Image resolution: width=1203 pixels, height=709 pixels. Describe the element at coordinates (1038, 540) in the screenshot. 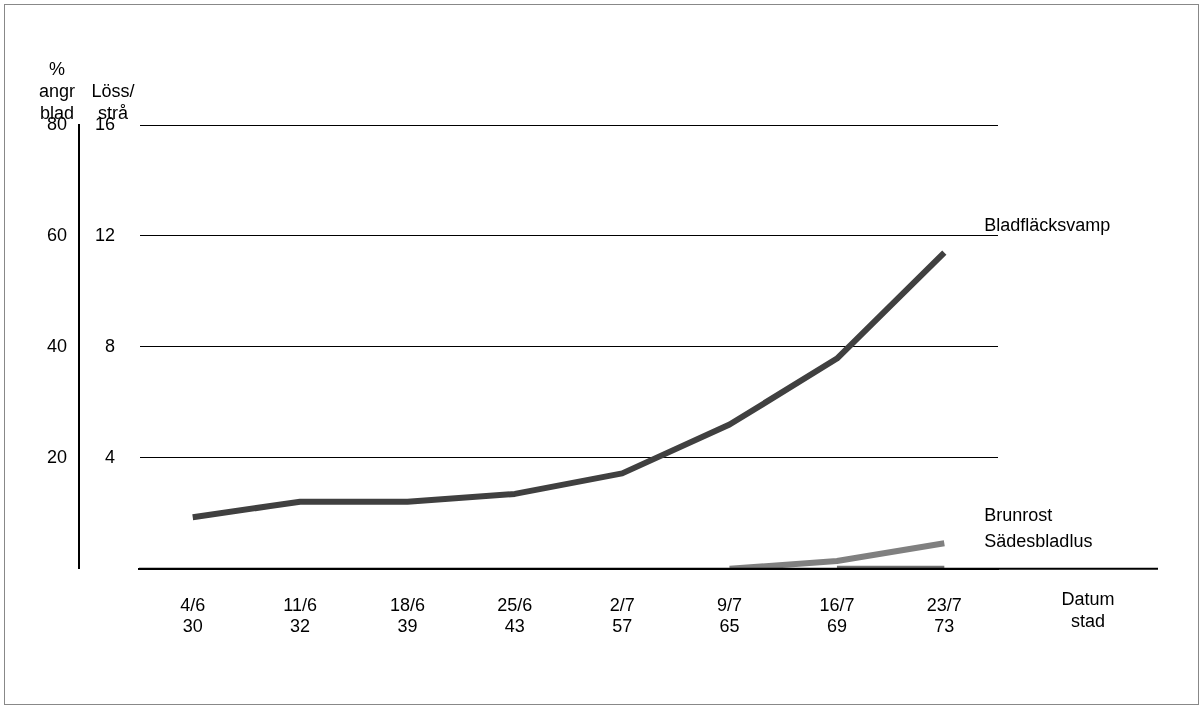

I see `text: Sädesbladlus` at that location.